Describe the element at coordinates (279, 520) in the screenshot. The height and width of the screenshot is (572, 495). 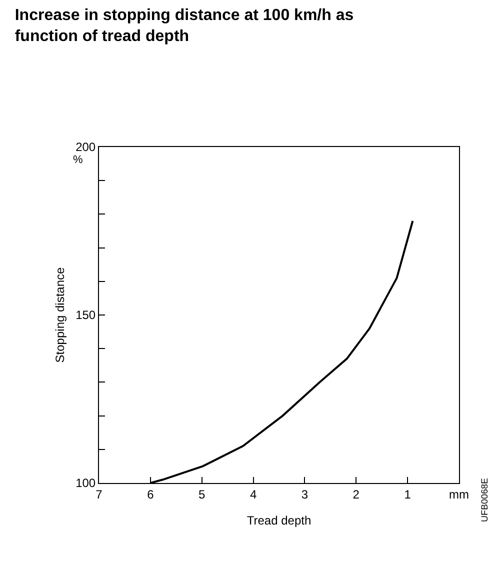
I see `x-axis-title: Tread depth` at that location.